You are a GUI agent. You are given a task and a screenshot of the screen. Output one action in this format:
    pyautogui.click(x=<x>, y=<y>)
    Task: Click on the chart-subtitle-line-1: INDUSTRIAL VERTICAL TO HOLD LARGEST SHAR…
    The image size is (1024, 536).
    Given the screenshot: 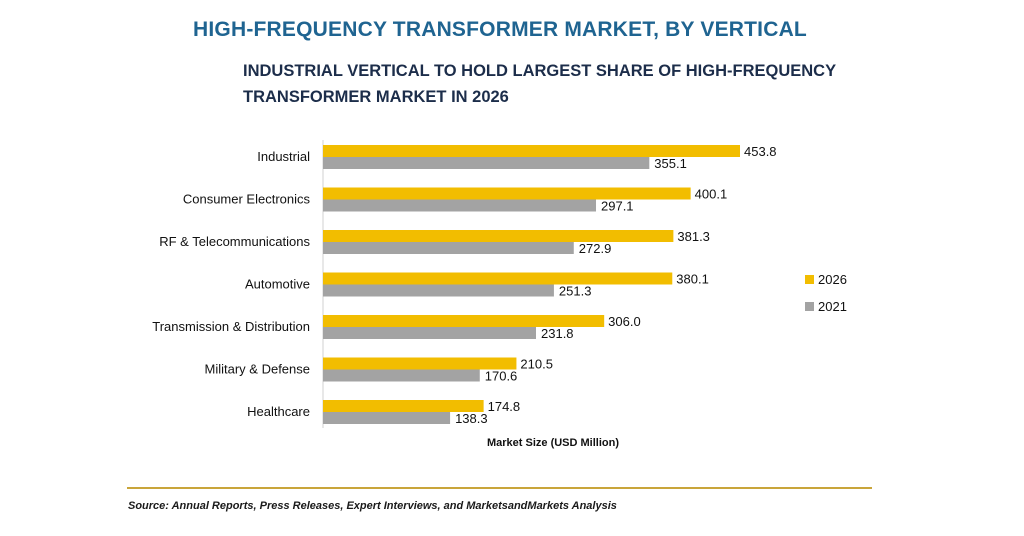 What is the action you would take?
    pyautogui.click(x=540, y=71)
    